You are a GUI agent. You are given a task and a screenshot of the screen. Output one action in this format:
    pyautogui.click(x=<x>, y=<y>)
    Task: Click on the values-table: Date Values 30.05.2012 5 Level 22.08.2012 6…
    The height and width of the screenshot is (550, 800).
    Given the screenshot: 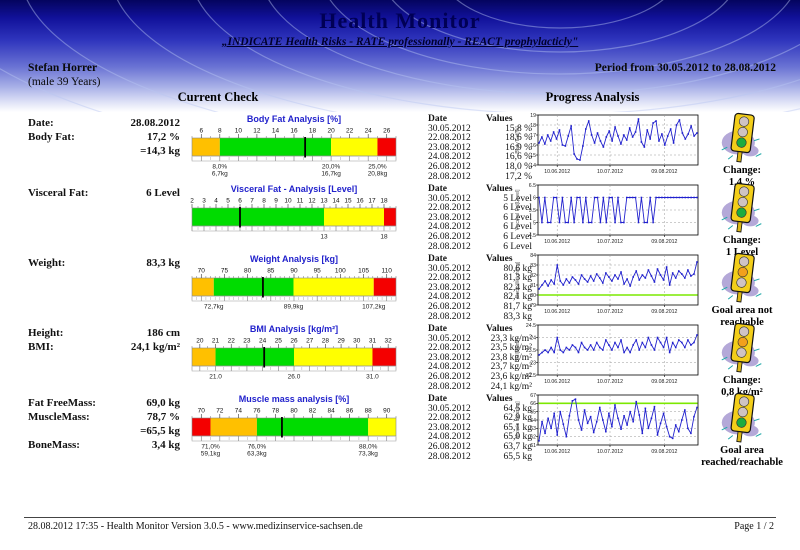 What is the action you would take?
    pyautogui.click(x=480, y=218)
    